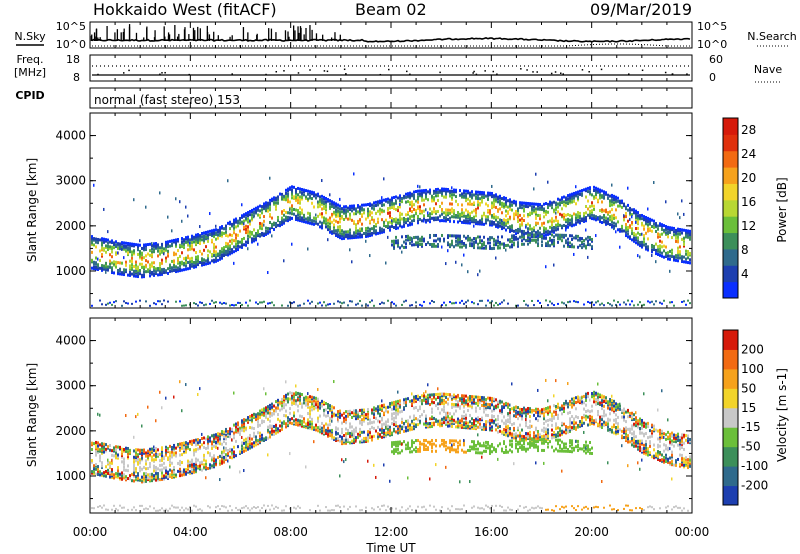 This screenshot has height=554, width=800. Describe the element at coordinates (405, 35) in the screenshot. I see `noise-panel: N.Sky 10^5 10^0 10^5 10^0 N.Search` at that location.